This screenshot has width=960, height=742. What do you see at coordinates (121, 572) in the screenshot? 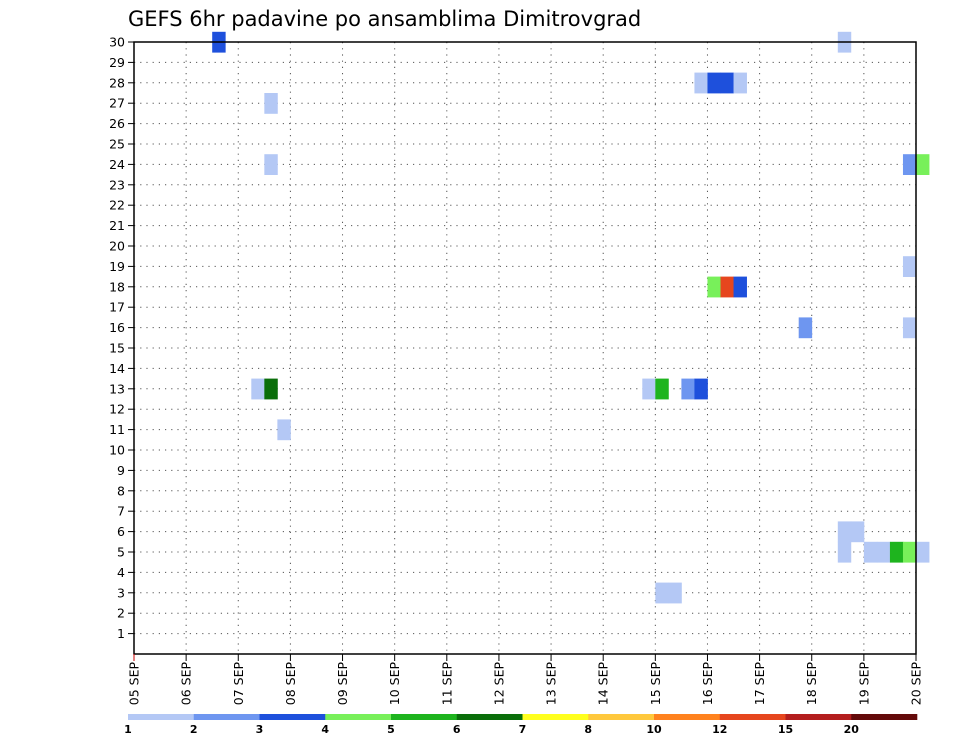
I see `y-tick-label: 4` at bounding box center [121, 572].